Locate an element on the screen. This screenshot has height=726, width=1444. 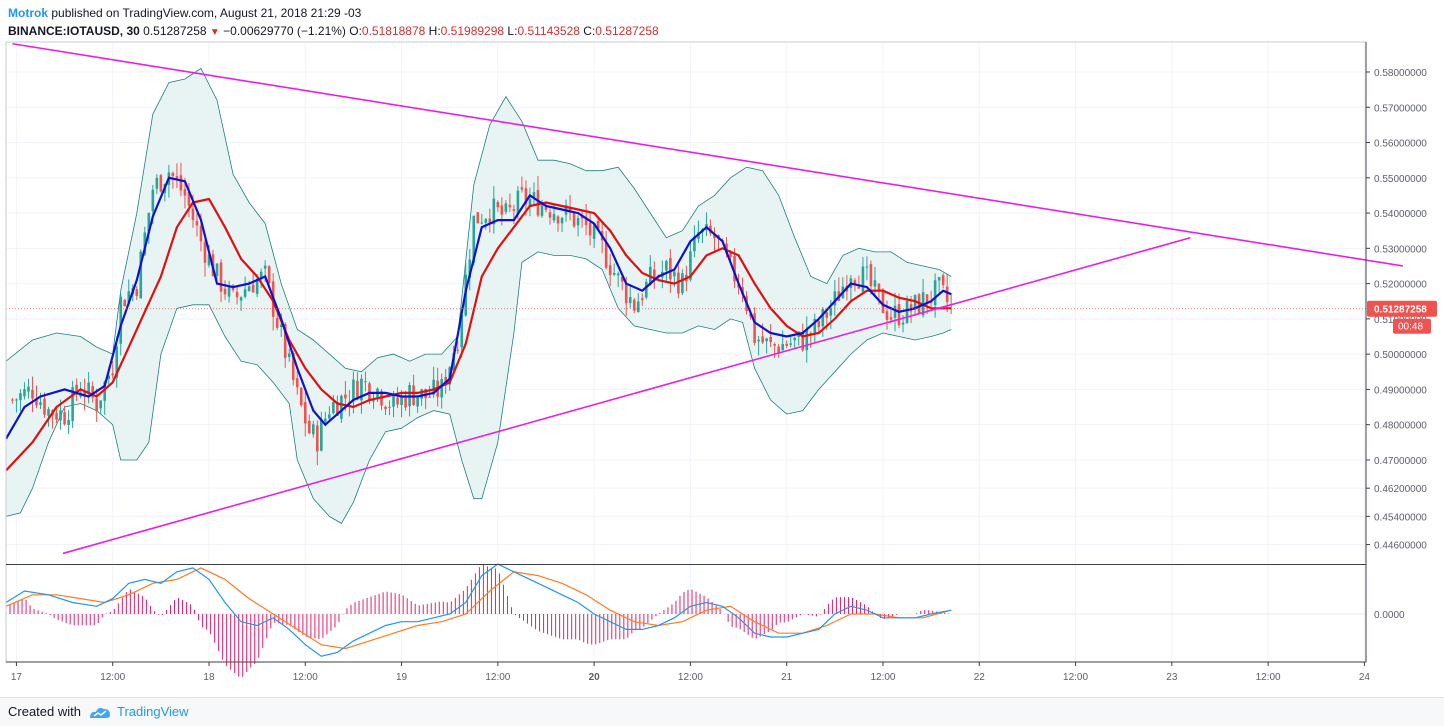
price-tick-label: 0.48000000 is located at coordinates (1400, 426).